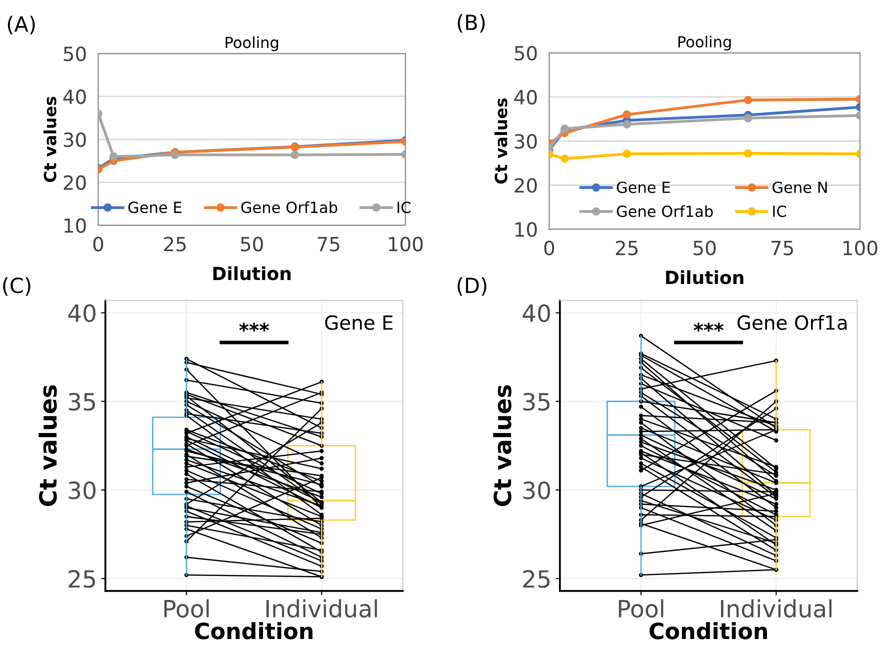  I want to click on text: (C), so click(16, 286).